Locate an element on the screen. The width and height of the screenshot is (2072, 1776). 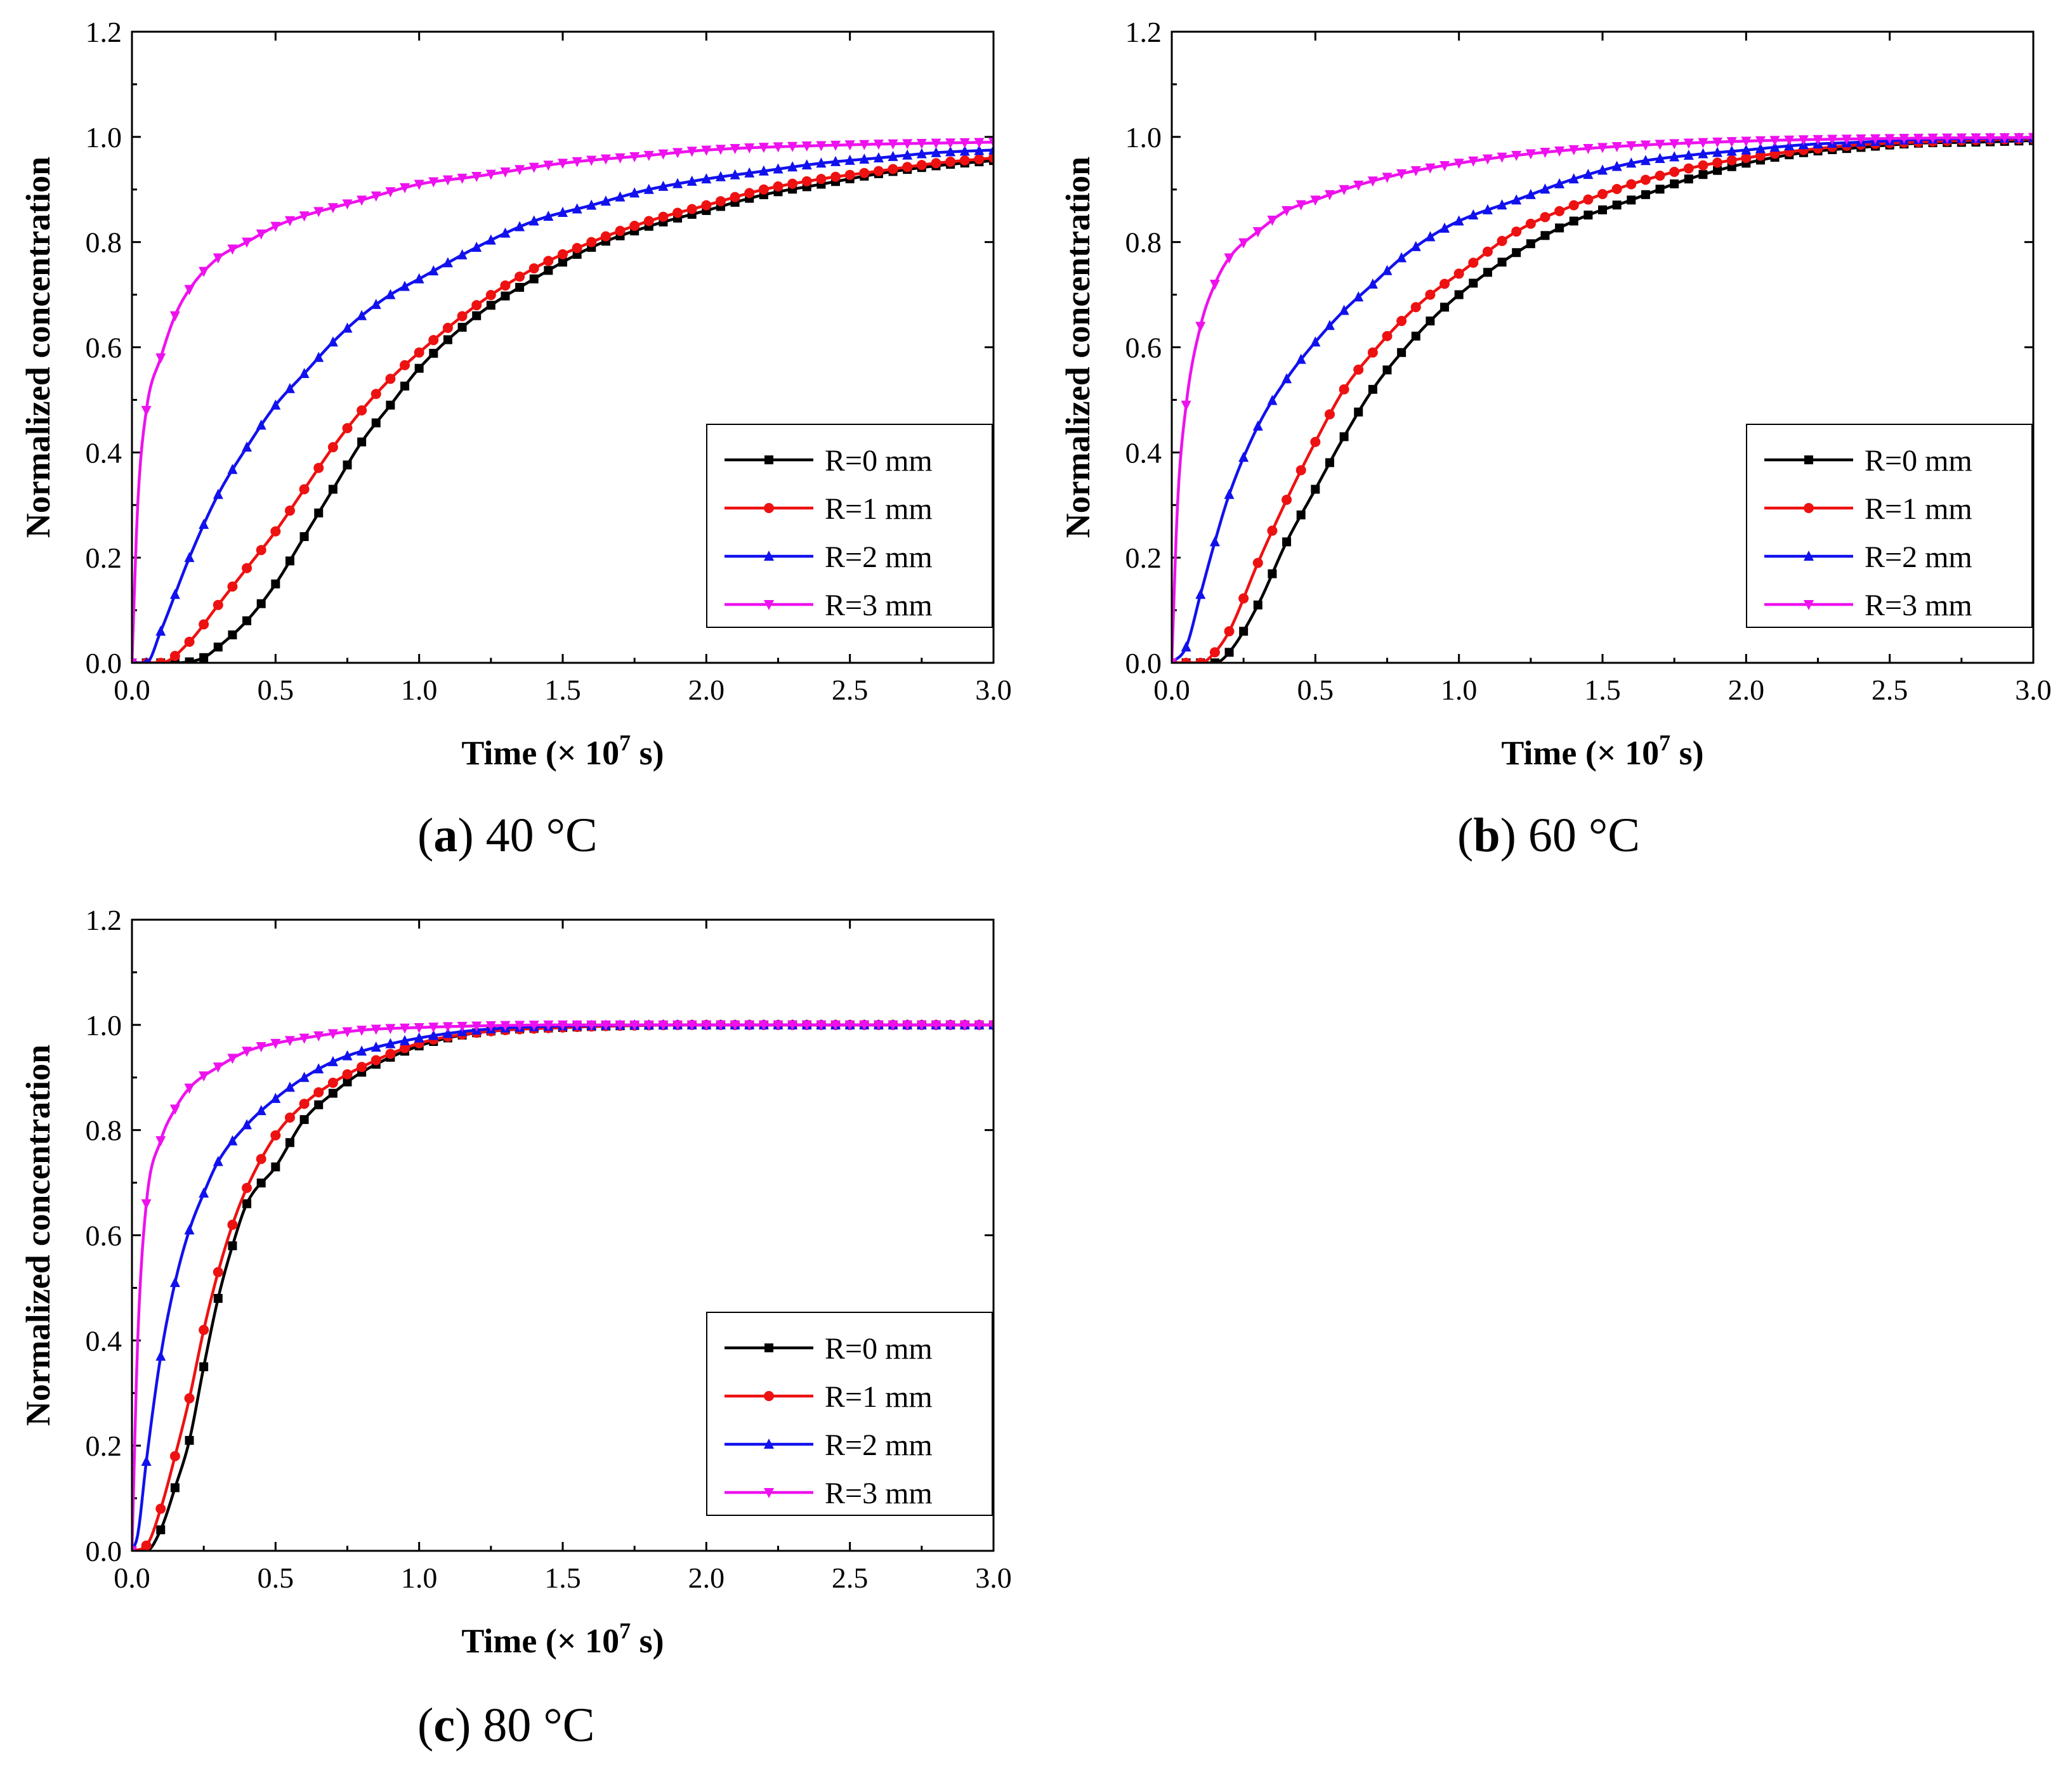
caption-paren-open: ( is located at coordinates (425, 1725).